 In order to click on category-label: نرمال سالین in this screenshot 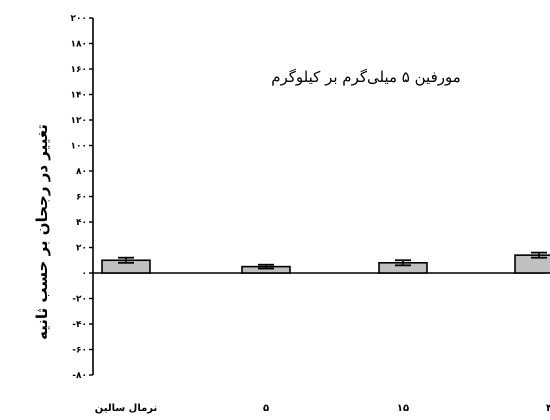, I will do `click(126, 408)`.